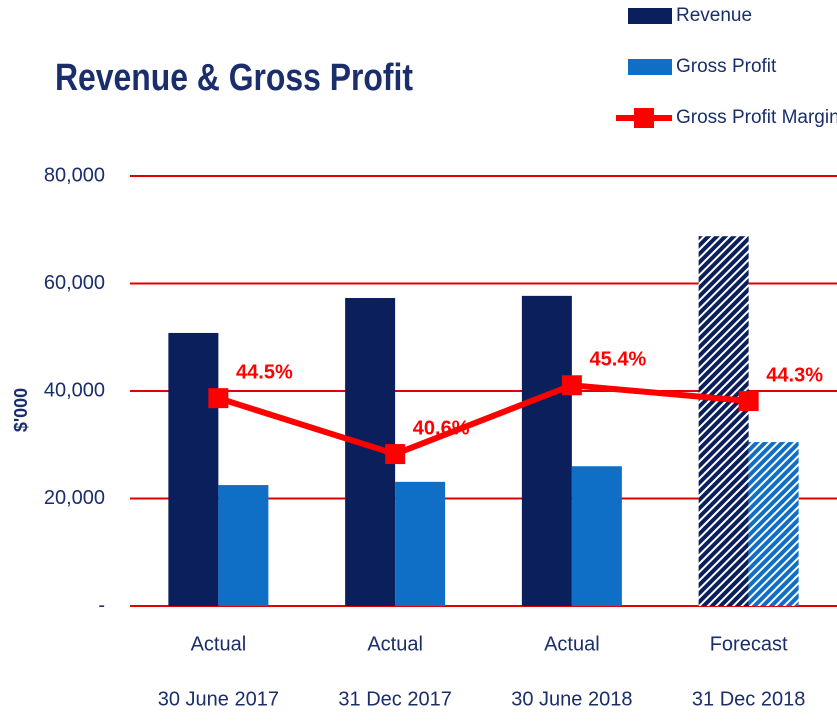 The width and height of the screenshot is (837, 721). Describe the element at coordinates (234, 78) in the screenshot. I see `chart-title: Revenue & Gross Profit` at that location.